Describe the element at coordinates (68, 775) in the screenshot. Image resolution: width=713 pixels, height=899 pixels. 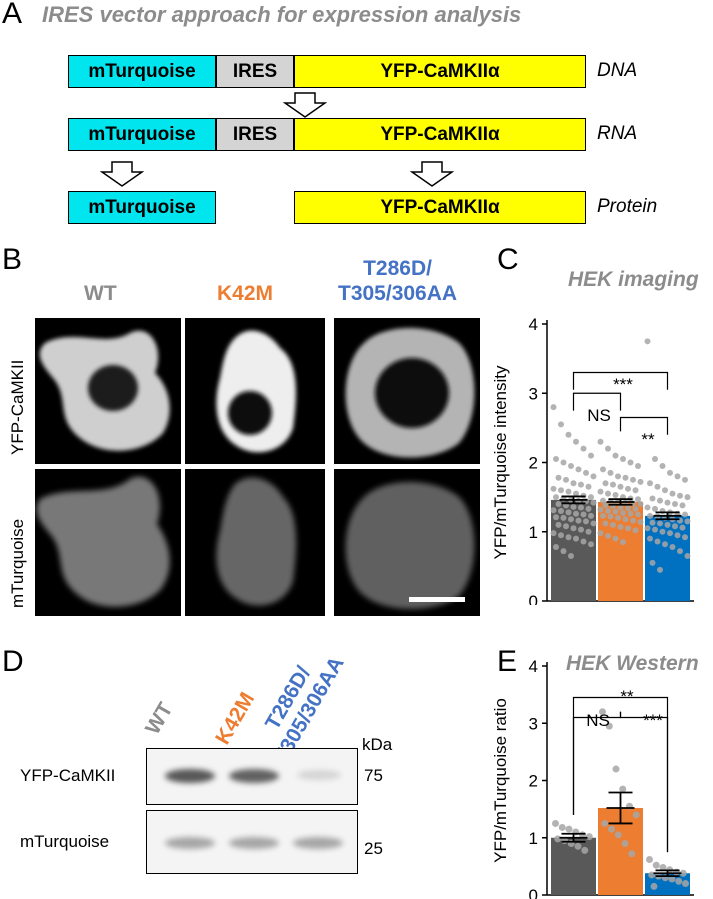
I see `blot-label-yfp: YFP-CaMKII` at that location.